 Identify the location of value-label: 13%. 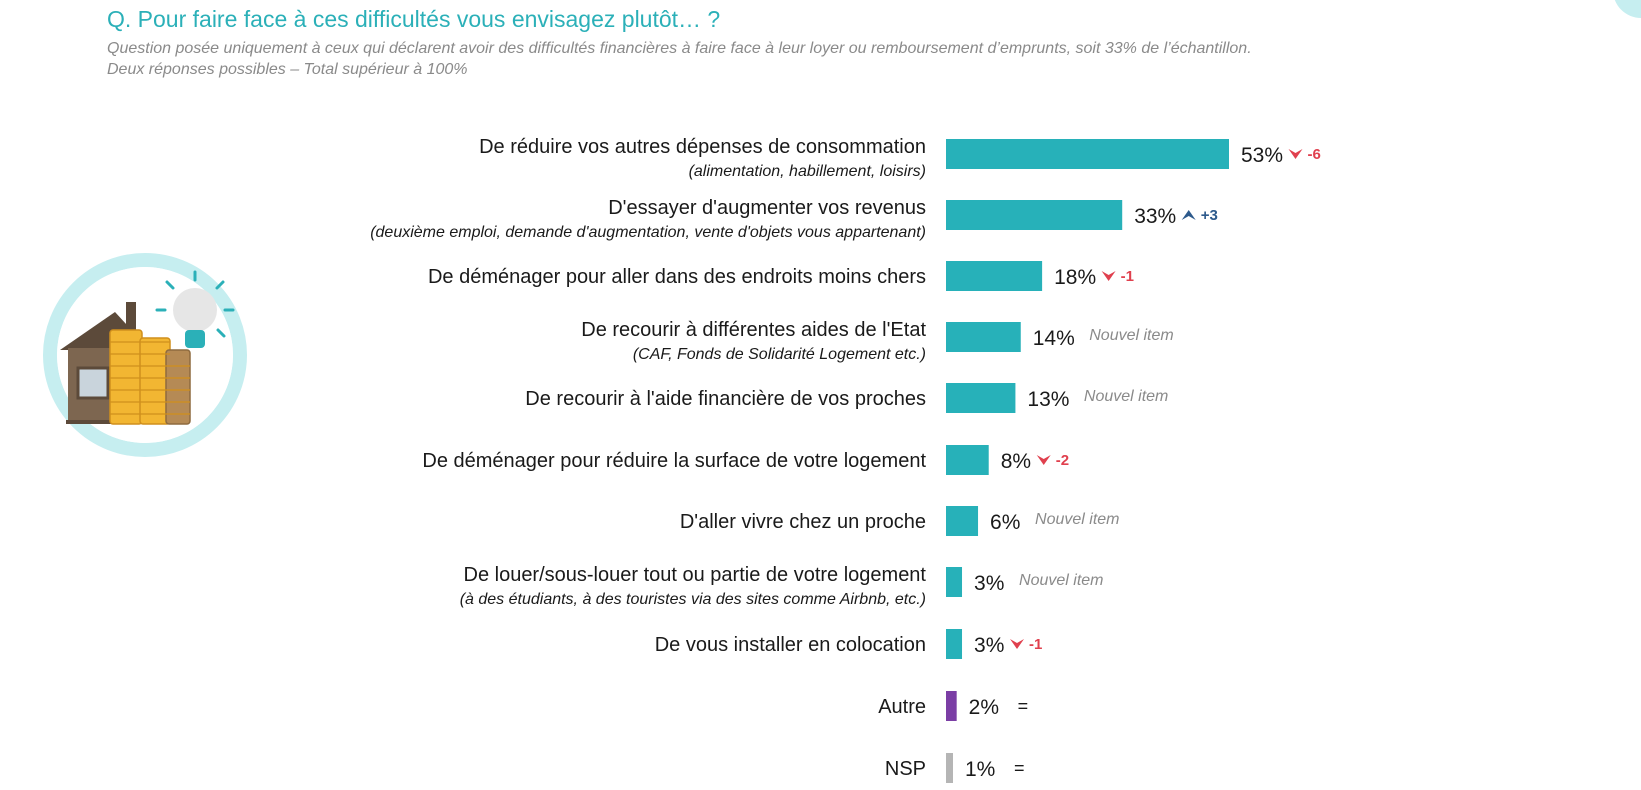
(1048, 399).